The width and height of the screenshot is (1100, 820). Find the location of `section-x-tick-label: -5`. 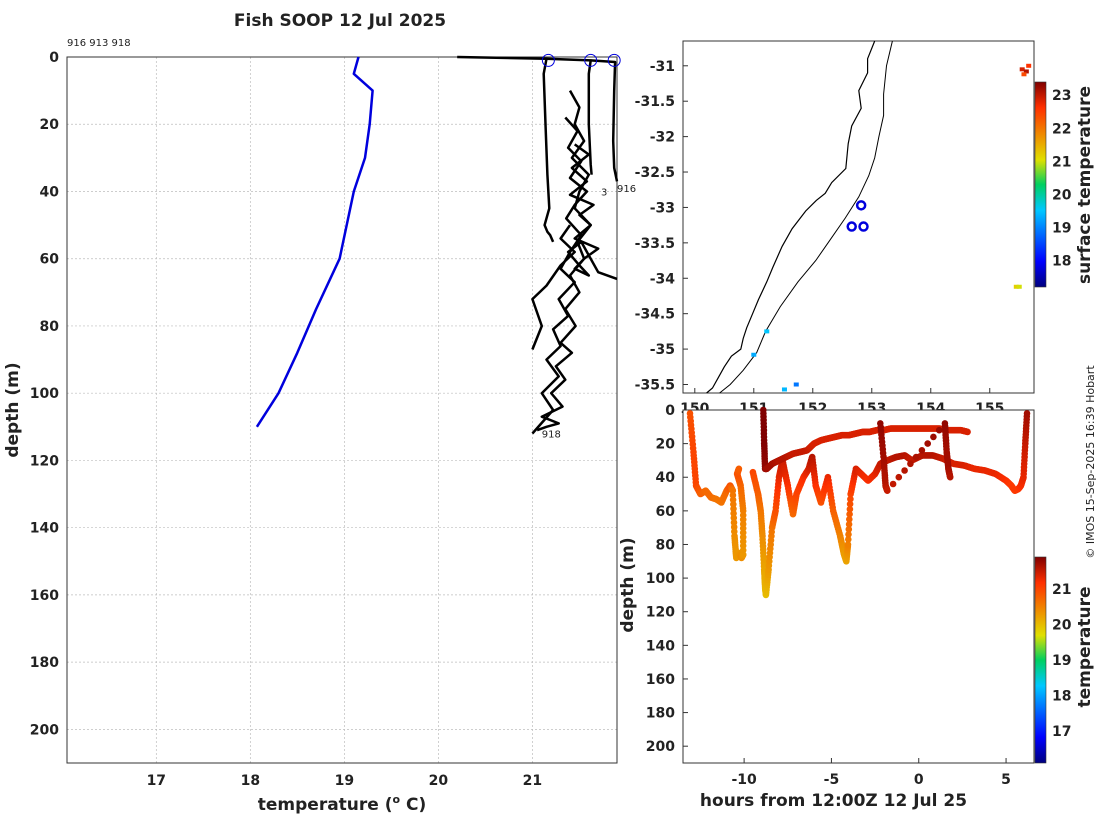

section-x-tick-label: -5 is located at coordinates (832, 780).